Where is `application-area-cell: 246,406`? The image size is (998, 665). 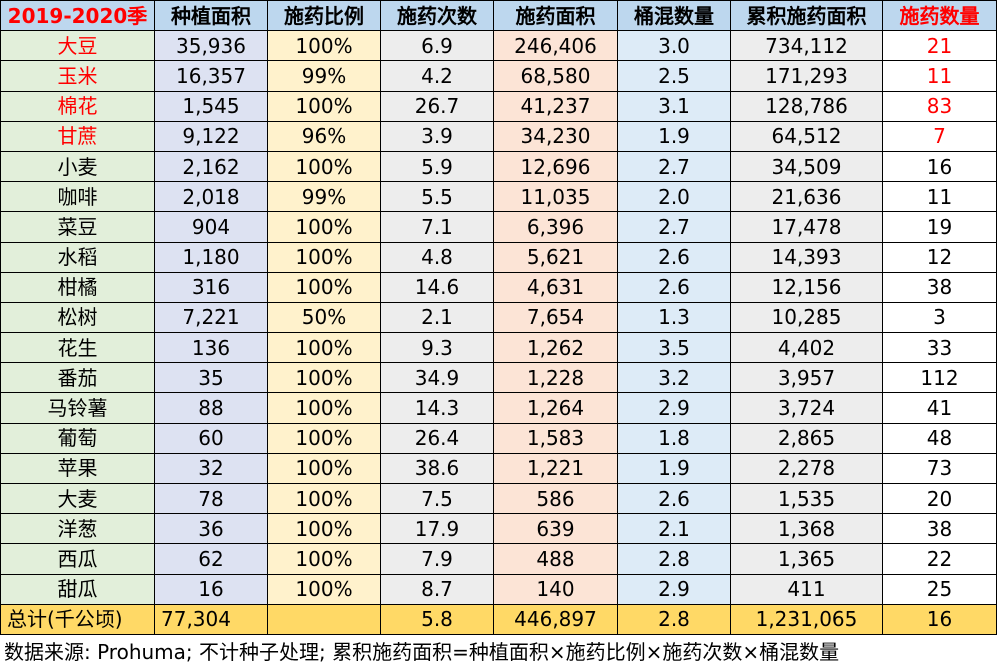 application-area-cell: 246,406 is located at coordinates (555, 46).